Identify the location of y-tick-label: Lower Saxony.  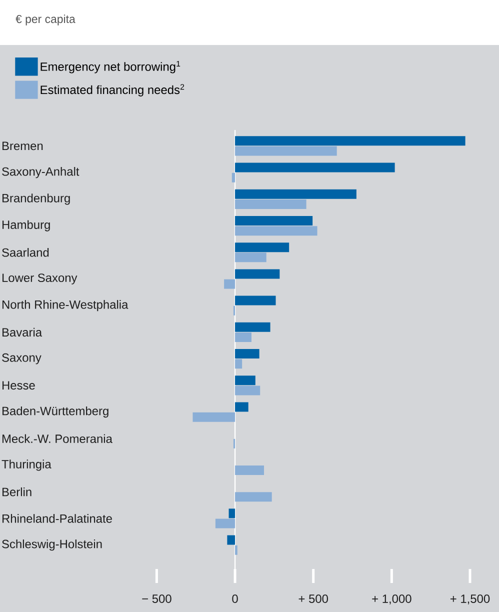
(40, 279).